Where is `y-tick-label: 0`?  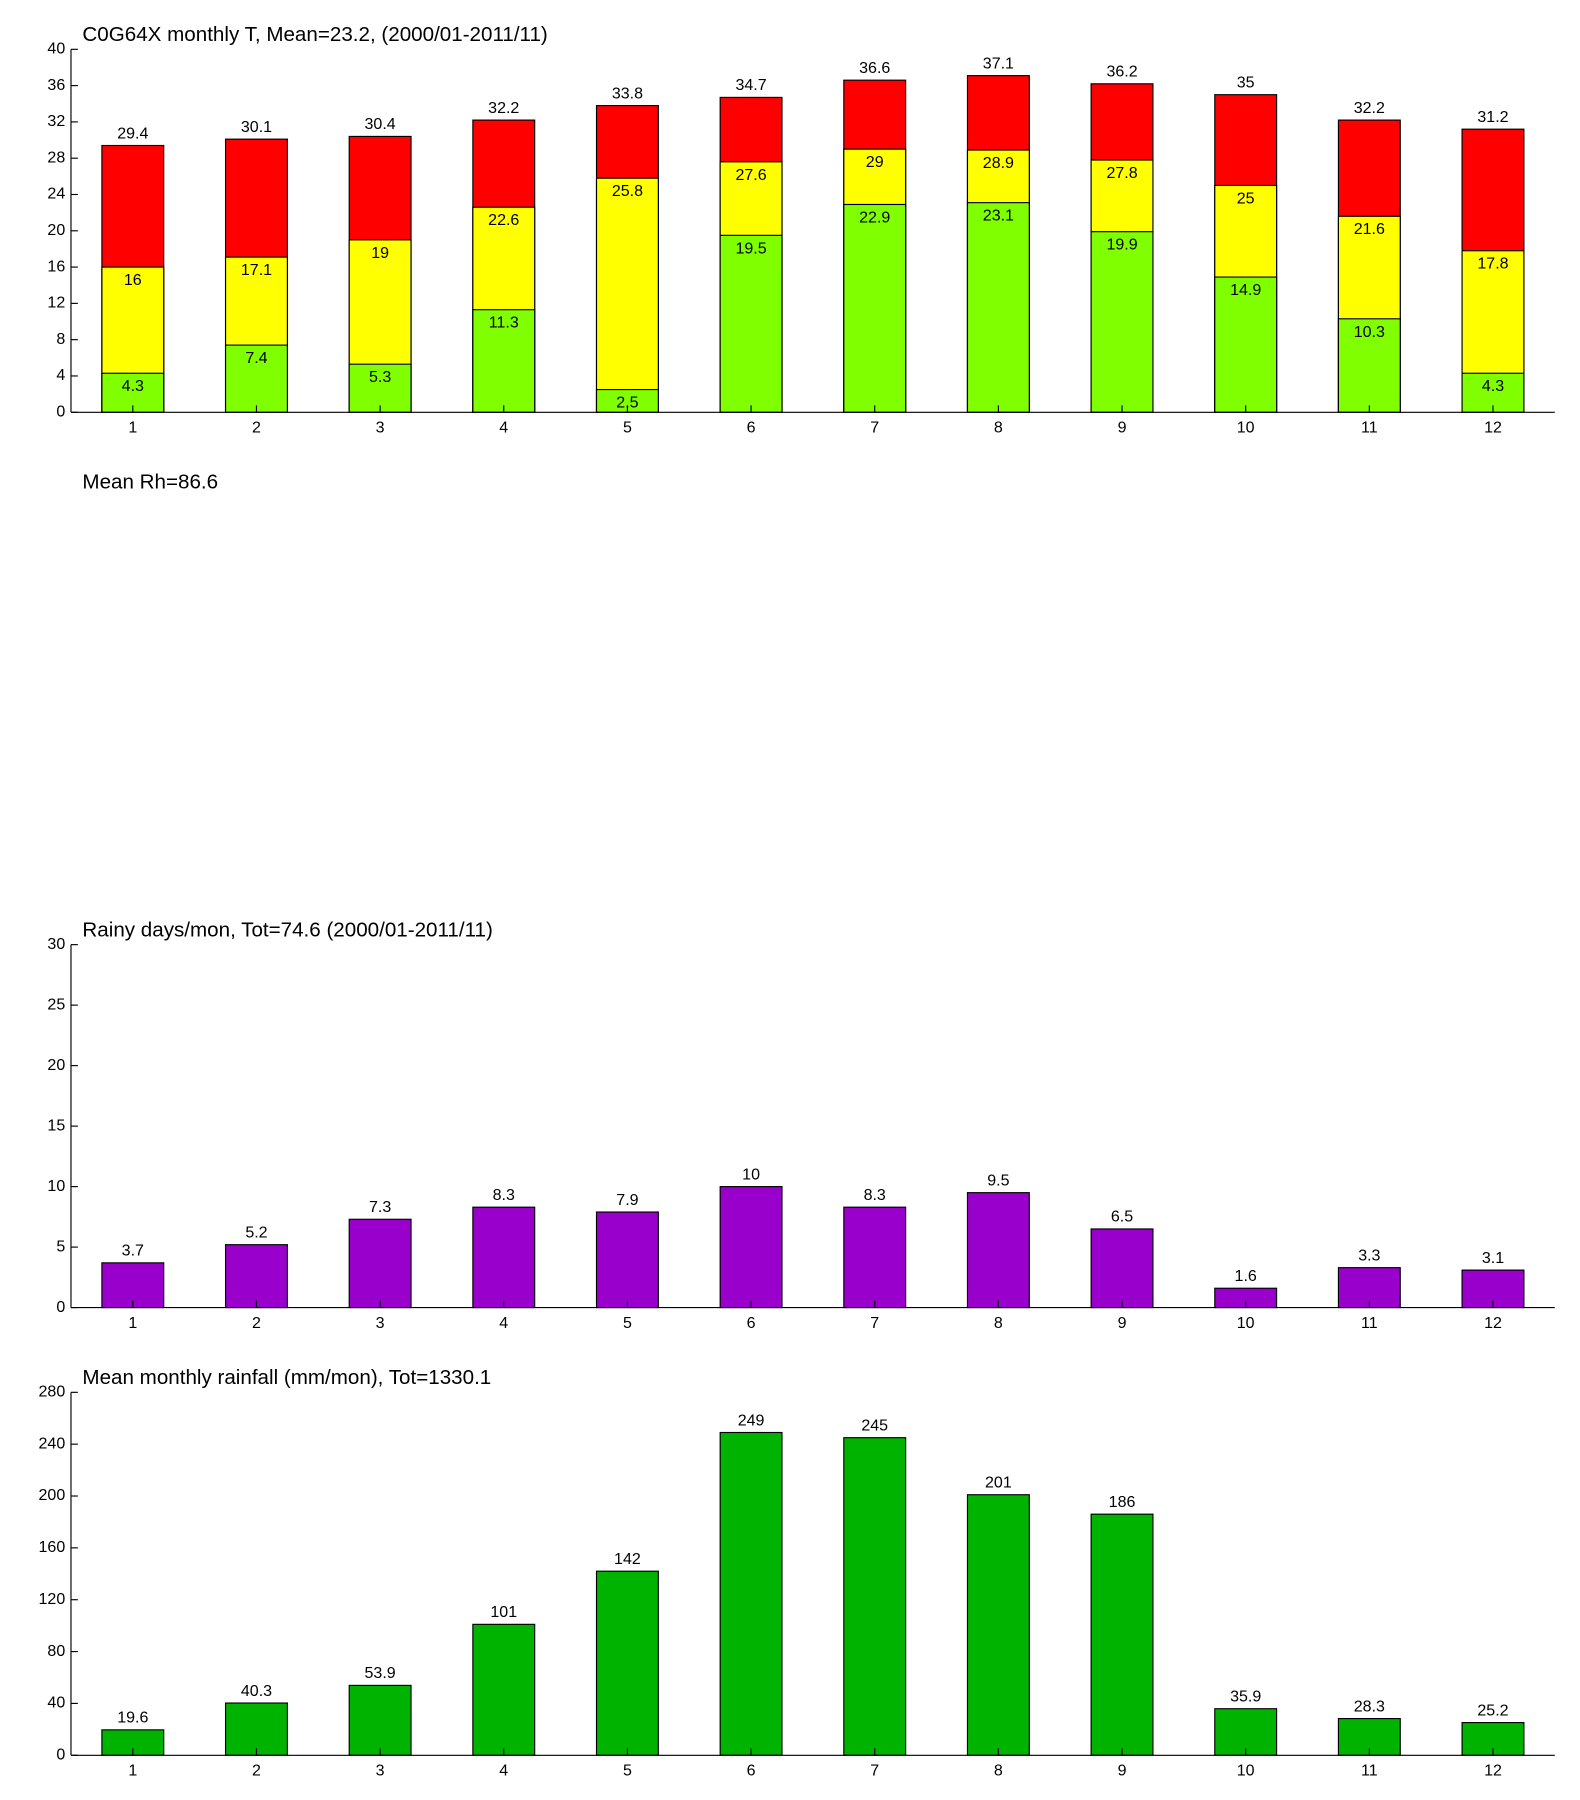
y-tick-label: 0 is located at coordinates (60, 1307).